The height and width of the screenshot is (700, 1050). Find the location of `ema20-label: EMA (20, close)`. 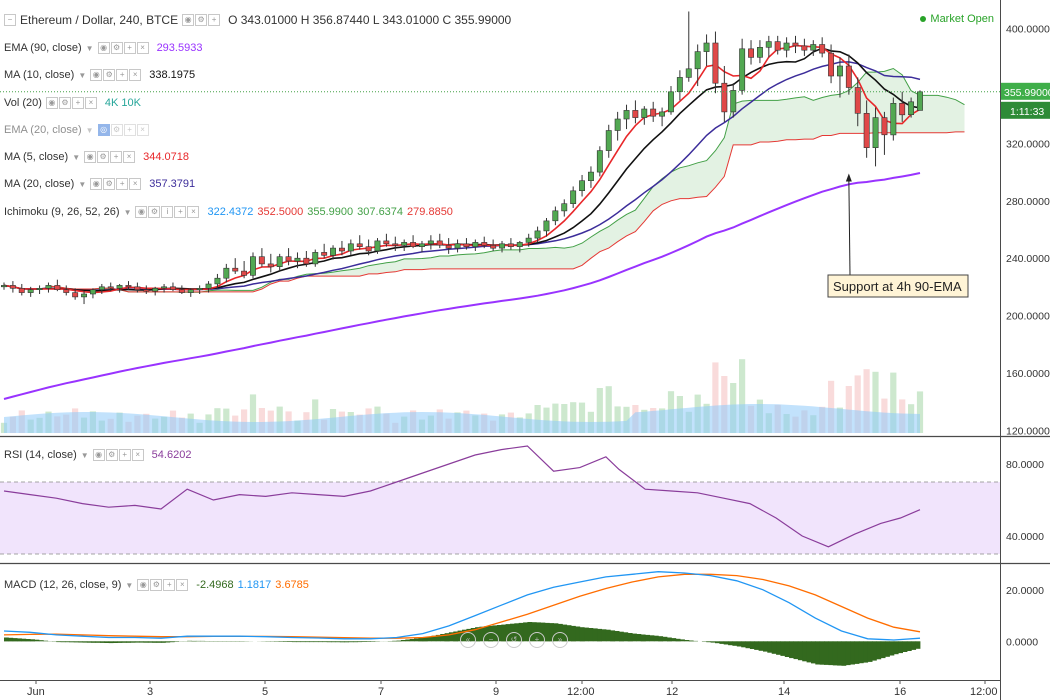

ema20-label: EMA (20, close) is located at coordinates (43, 130).